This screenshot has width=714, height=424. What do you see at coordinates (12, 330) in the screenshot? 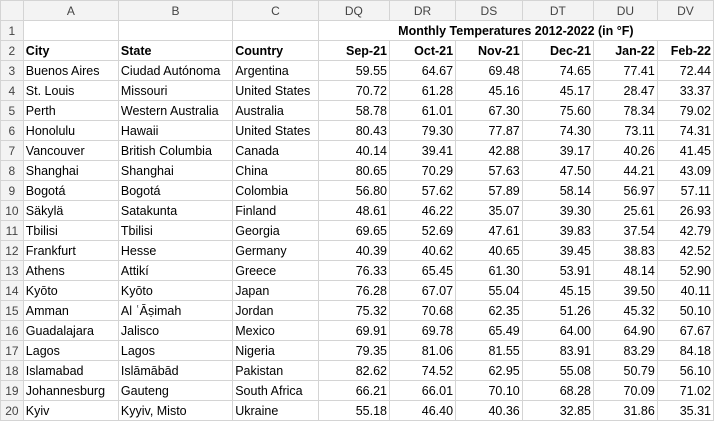
I see `row-header: 16` at bounding box center [12, 330].